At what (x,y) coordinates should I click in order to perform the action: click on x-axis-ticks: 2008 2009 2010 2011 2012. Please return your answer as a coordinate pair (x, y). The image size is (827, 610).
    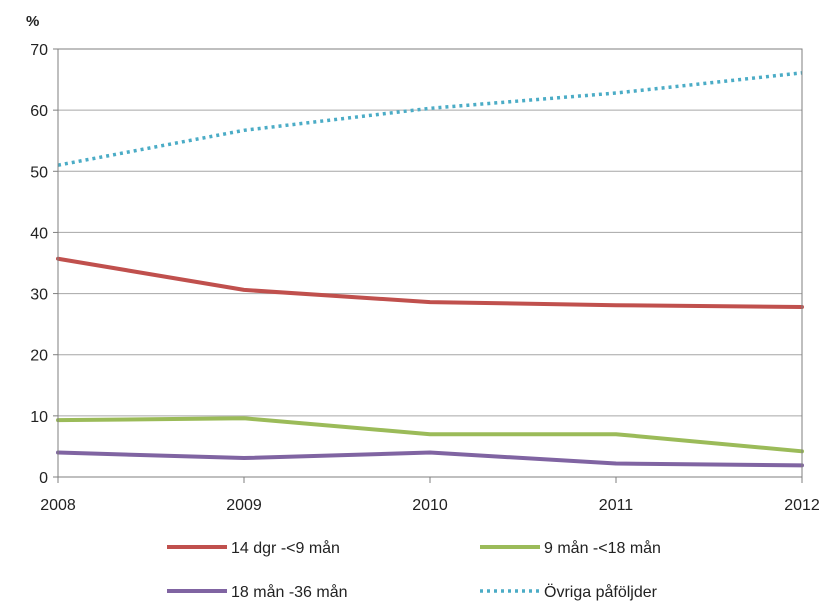
    Looking at the image, I should click on (430, 495).